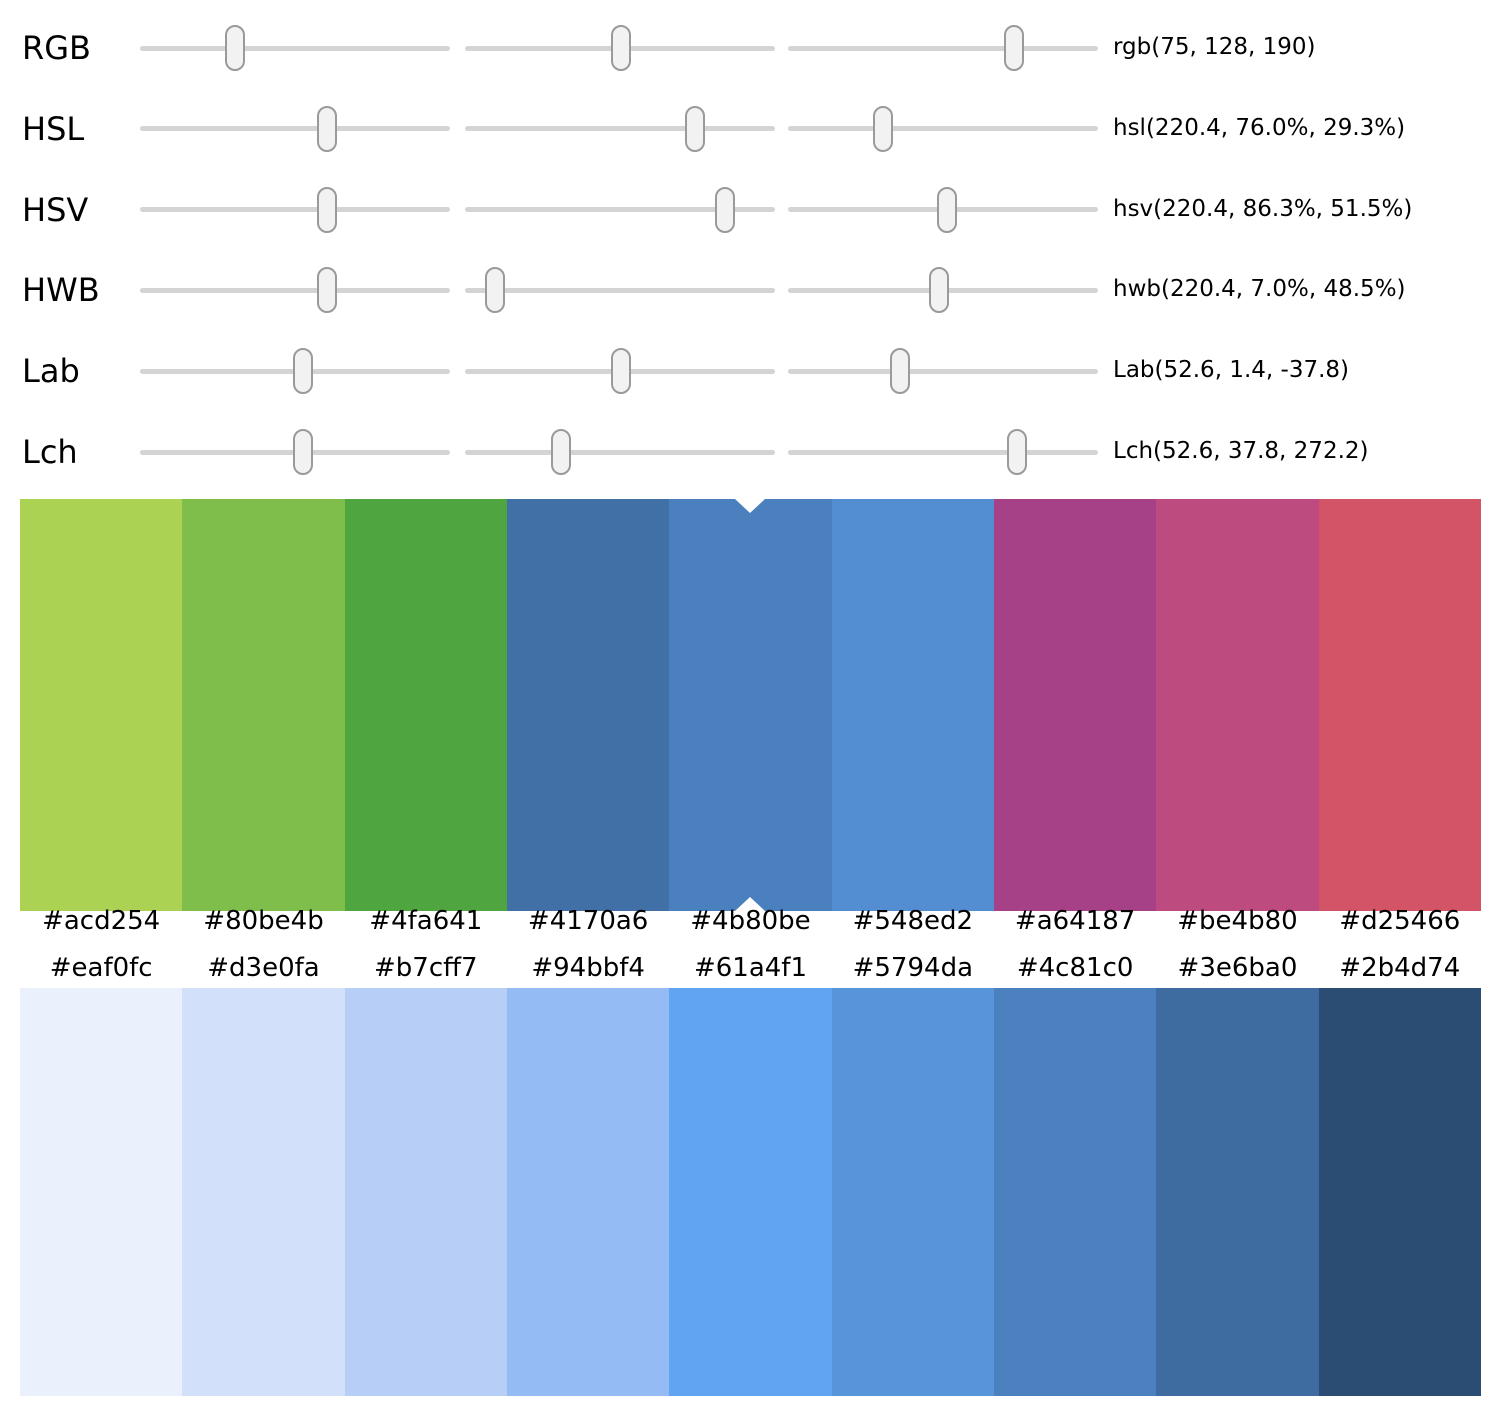 The height and width of the screenshot is (1415, 1501). What do you see at coordinates (426, 968) in the screenshot?
I see `lightness-hex-label-3: #b7cff7` at bounding box center [426, 968].